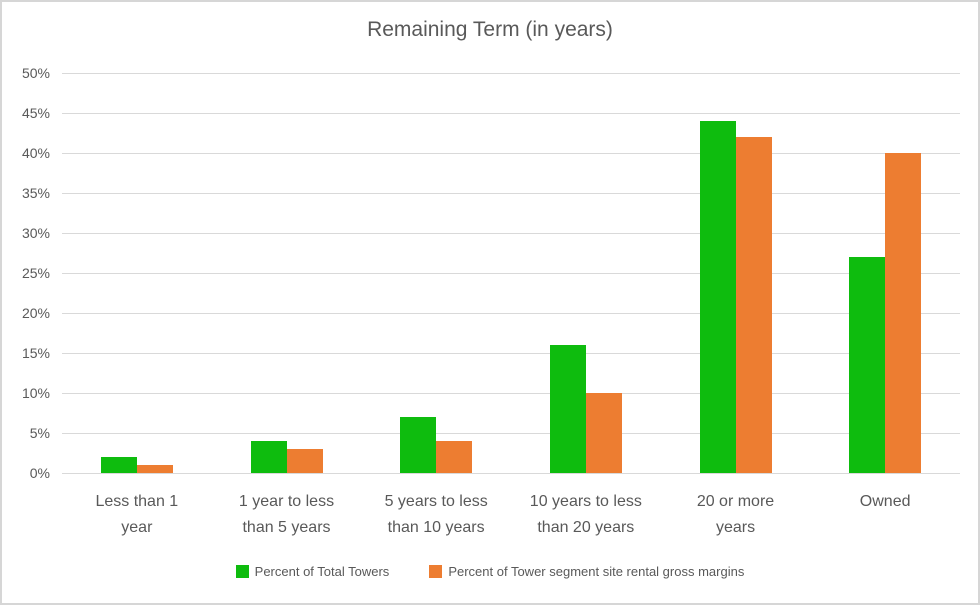 Image resolution: width=980 pixels, height=605 pixels. I want to click on x-axis-label-line: than 10 years, so click(436, 527).